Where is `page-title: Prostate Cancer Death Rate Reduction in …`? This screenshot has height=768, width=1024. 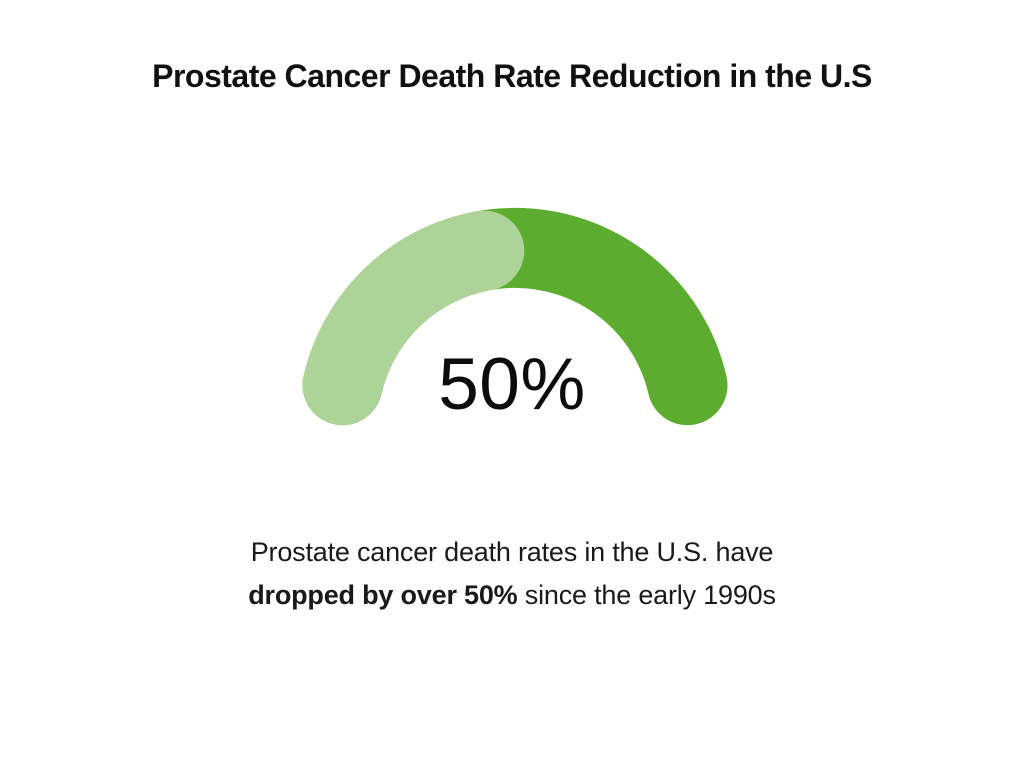 page-title: Prostate Cancer Death Rate Reduction in … is located at coordinates (512, 76).